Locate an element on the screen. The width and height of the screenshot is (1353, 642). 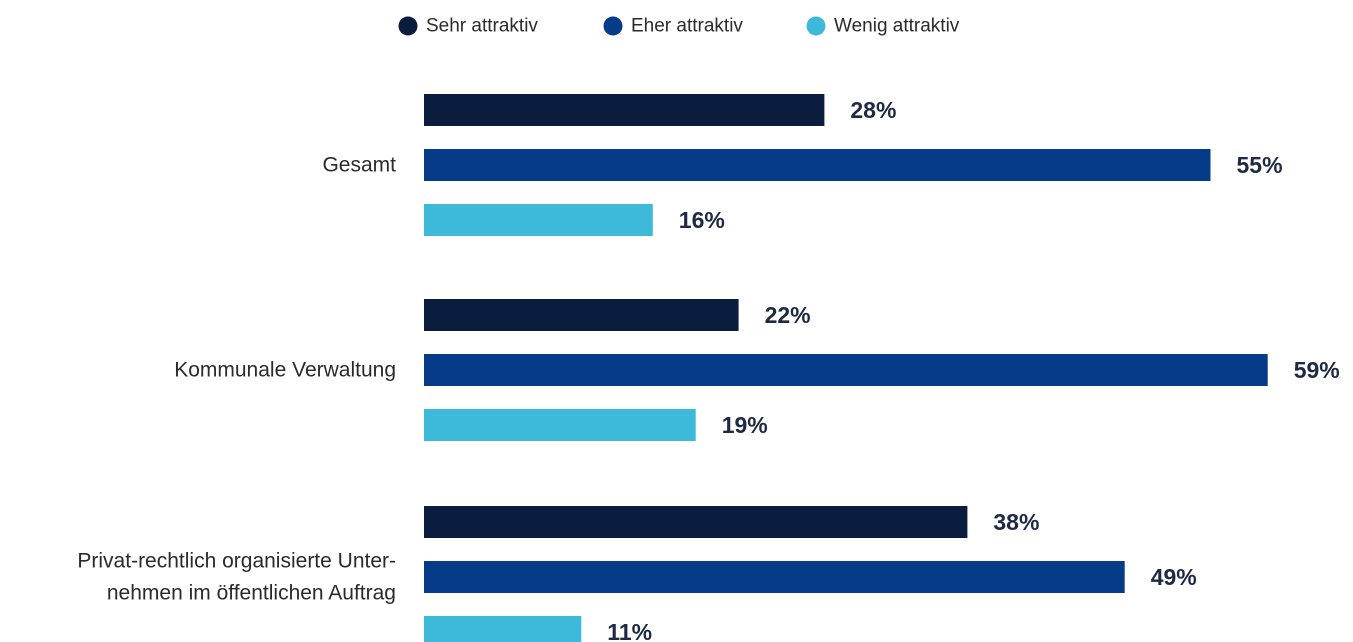
data-label: 38% is located at coordinates (1016, 522).